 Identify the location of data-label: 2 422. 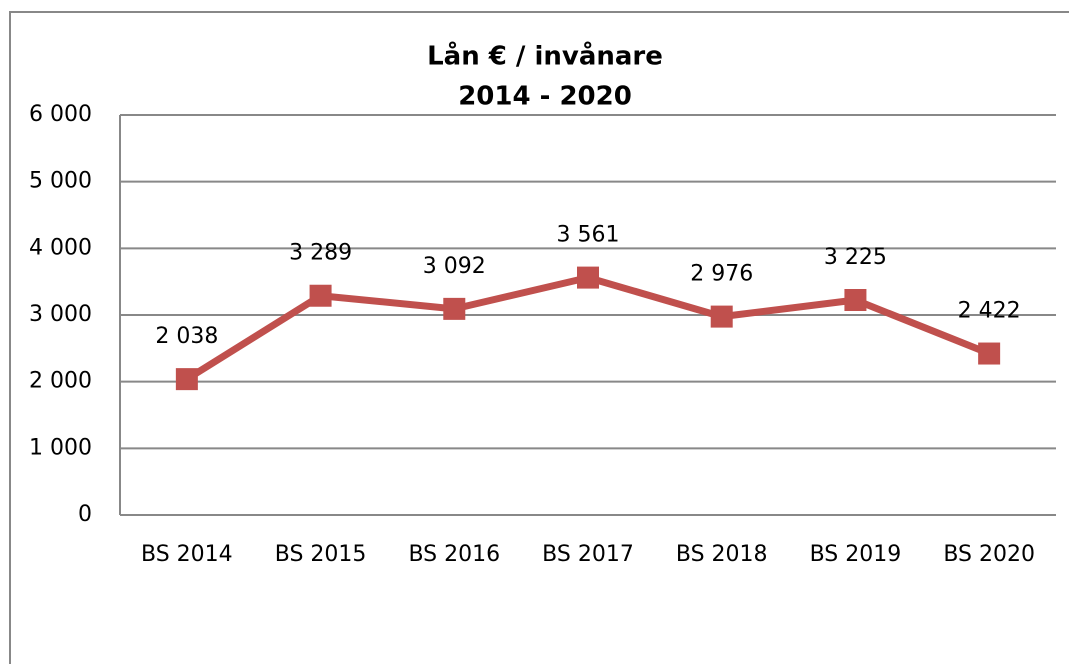
(989, 311).